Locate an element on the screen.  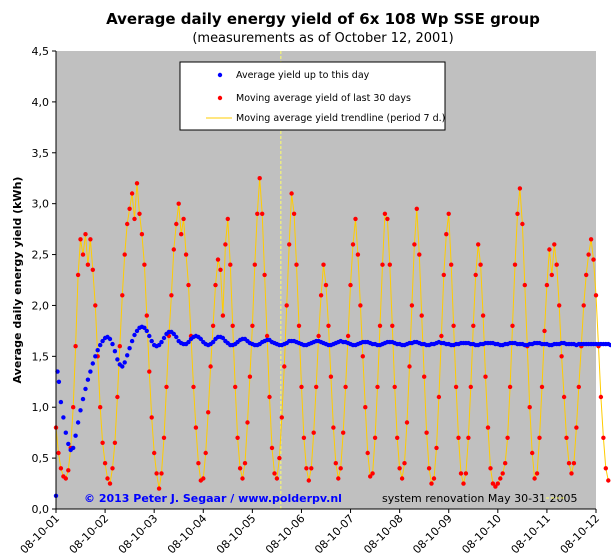
legend-label-moving: Moving average yield of last 30 days is located at coordinates (323, 98).